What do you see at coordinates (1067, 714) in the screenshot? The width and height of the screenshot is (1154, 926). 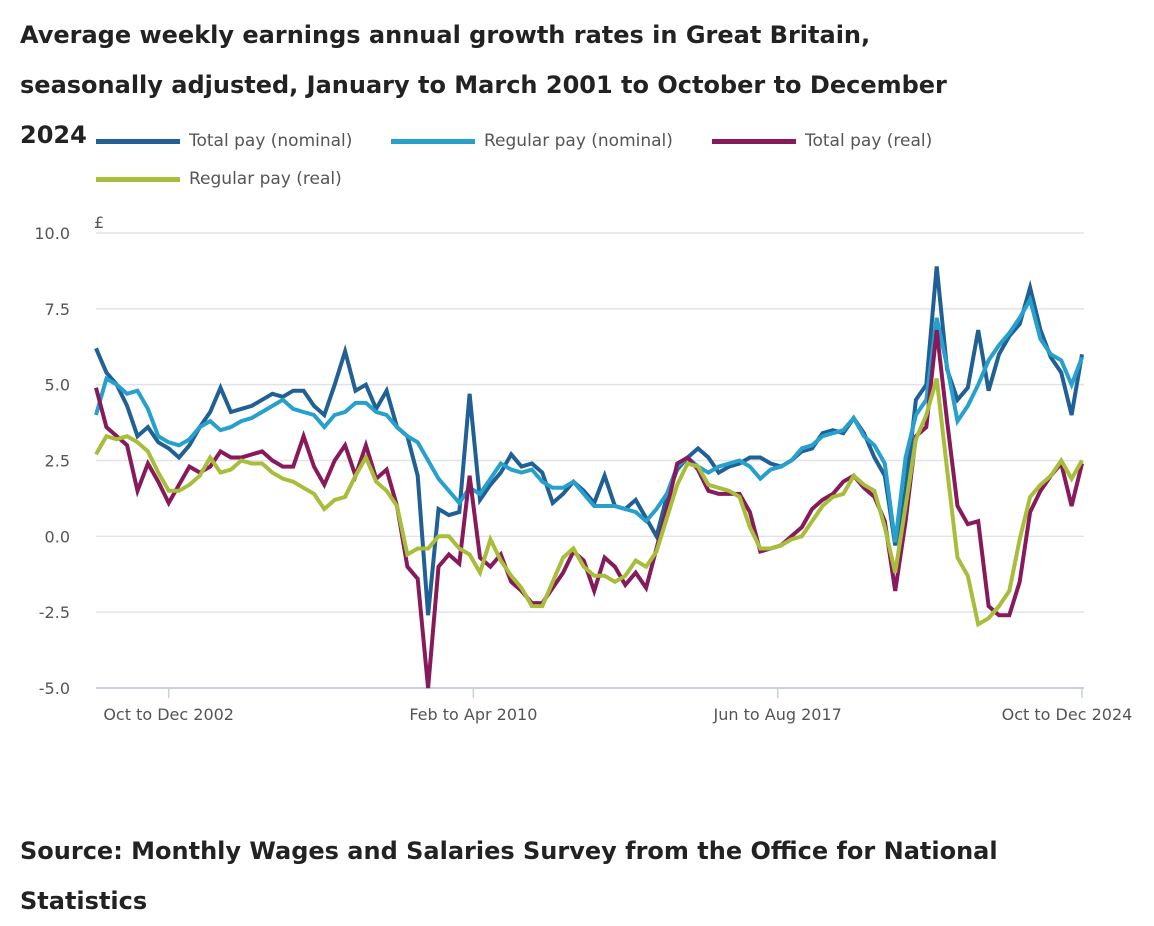 I see `x-tick-label: Oct to Dec 2024` at bounding box center [1067, 714].